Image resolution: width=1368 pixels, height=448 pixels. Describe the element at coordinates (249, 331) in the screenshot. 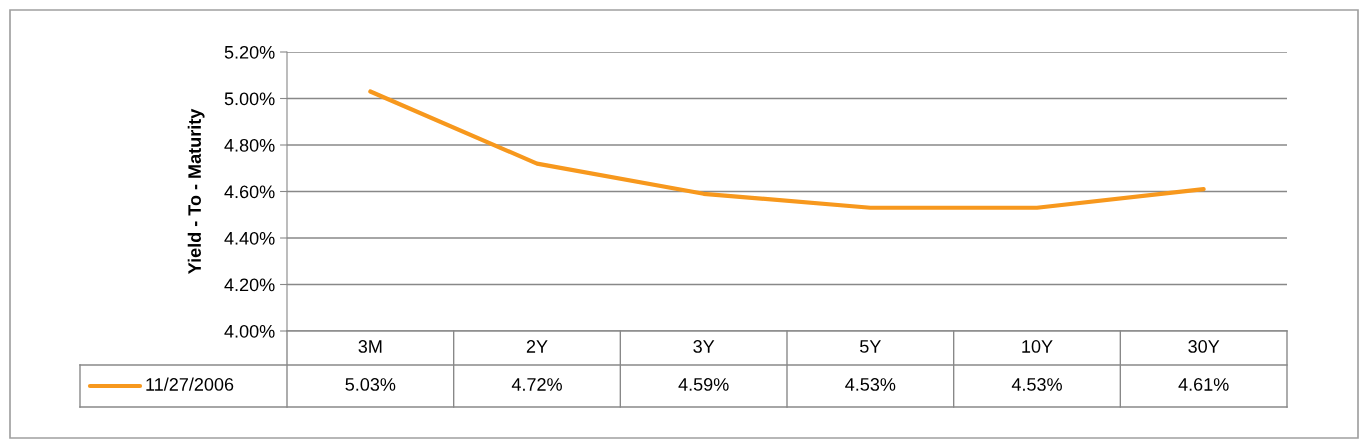

I see `y-tick-label: 4.00%` at that location.